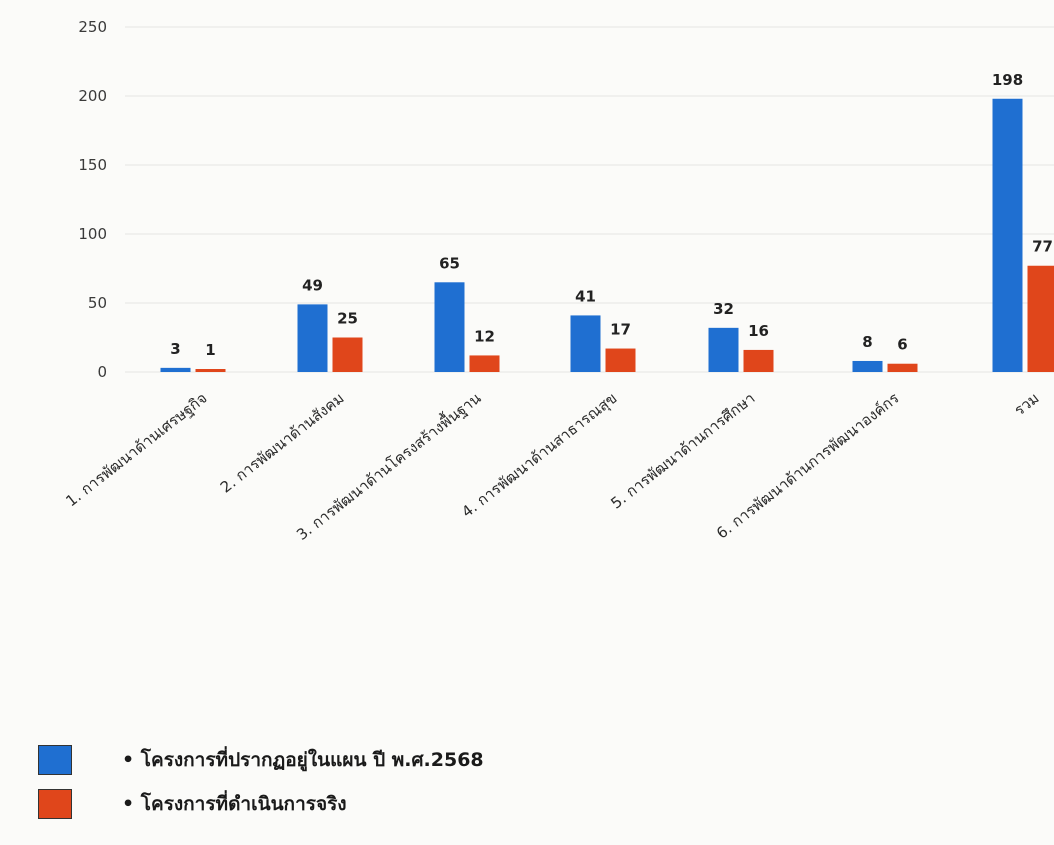 The width and height of the screenshot is (1054, 845). I want to click on y-tick-label: 50, so click(97, 303).